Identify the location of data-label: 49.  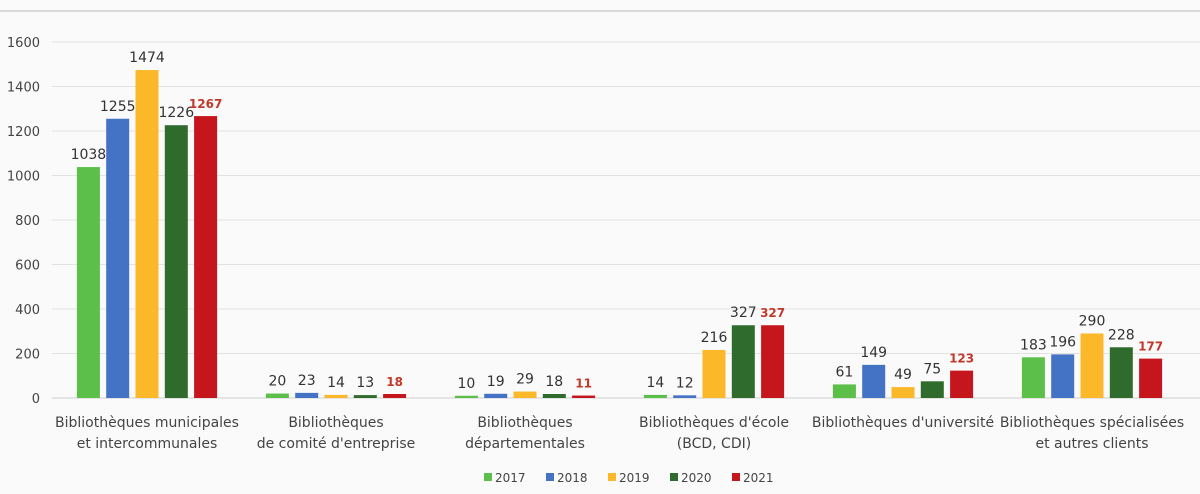
(903, 375).